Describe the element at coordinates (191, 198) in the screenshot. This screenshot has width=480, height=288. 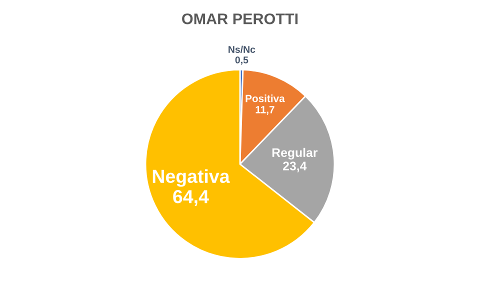
I see `data-label: 64,4` at that location.